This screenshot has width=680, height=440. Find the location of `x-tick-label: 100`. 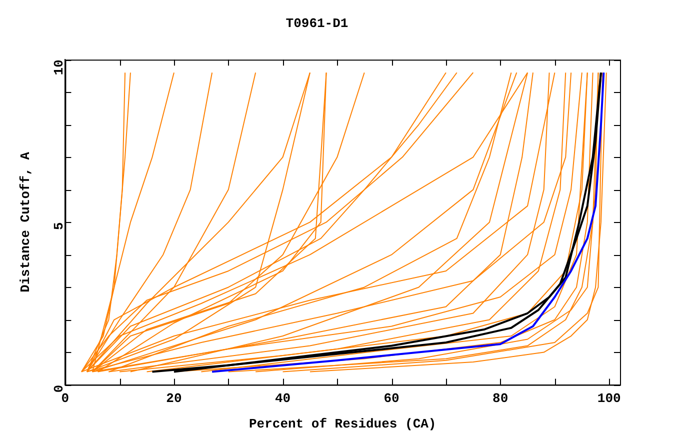

x-tick-label: 100 is located at coordinates (609, 398).